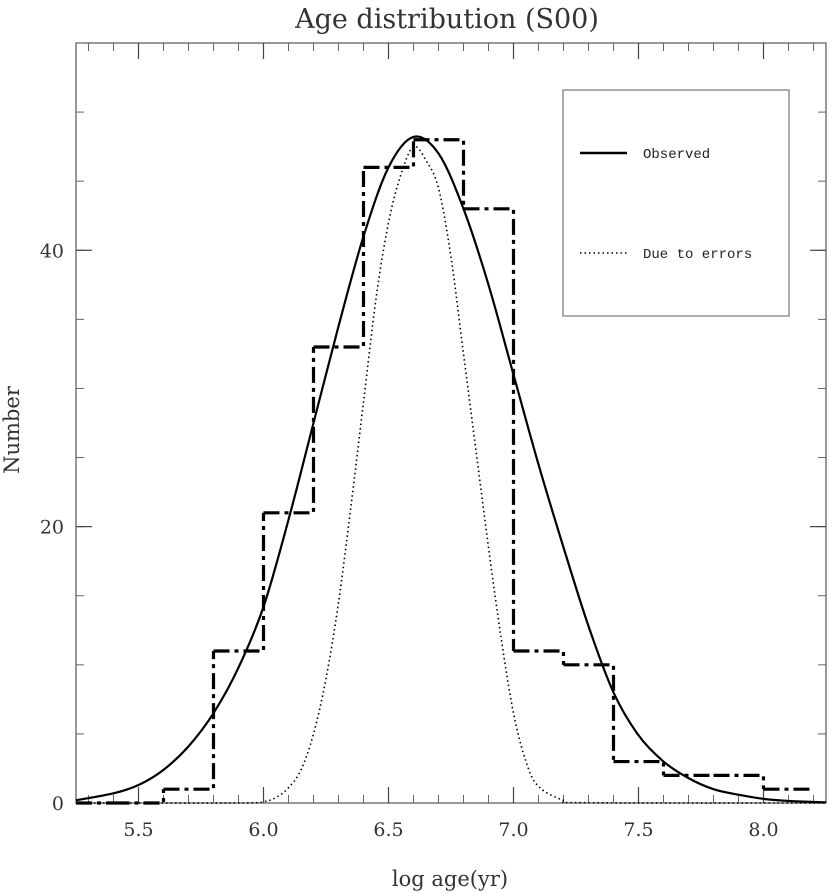  Describe the element at coordinates (676, 155) in the screenshot. I see `legend-label: Observed` at that location.